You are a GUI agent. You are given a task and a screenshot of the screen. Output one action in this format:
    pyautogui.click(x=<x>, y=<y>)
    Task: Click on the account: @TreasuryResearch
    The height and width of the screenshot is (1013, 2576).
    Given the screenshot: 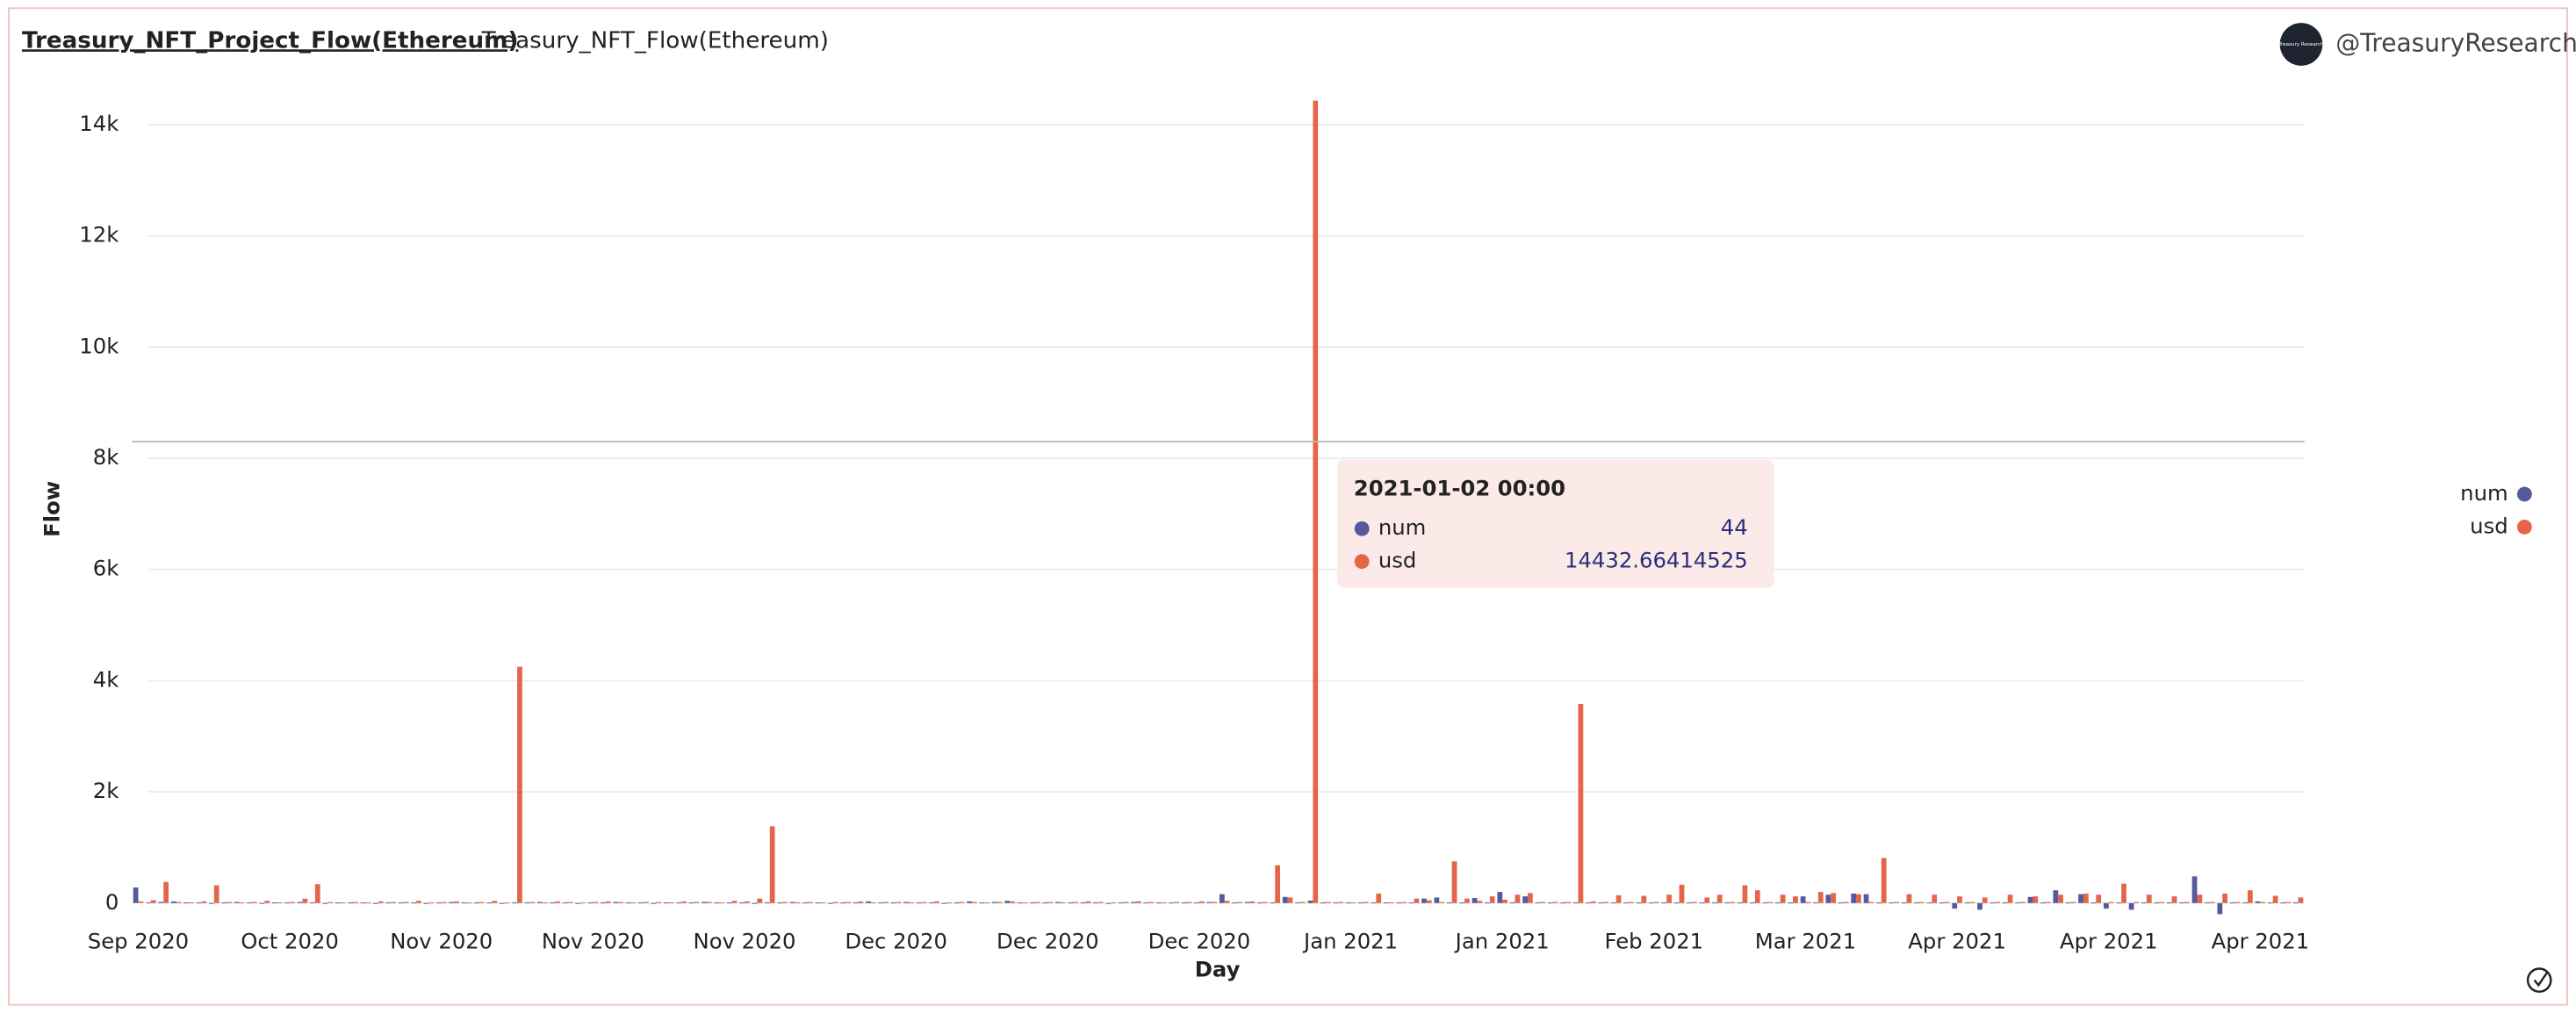 What is the action you would take?
    pyautogui.click(x=2455, y=42)
    